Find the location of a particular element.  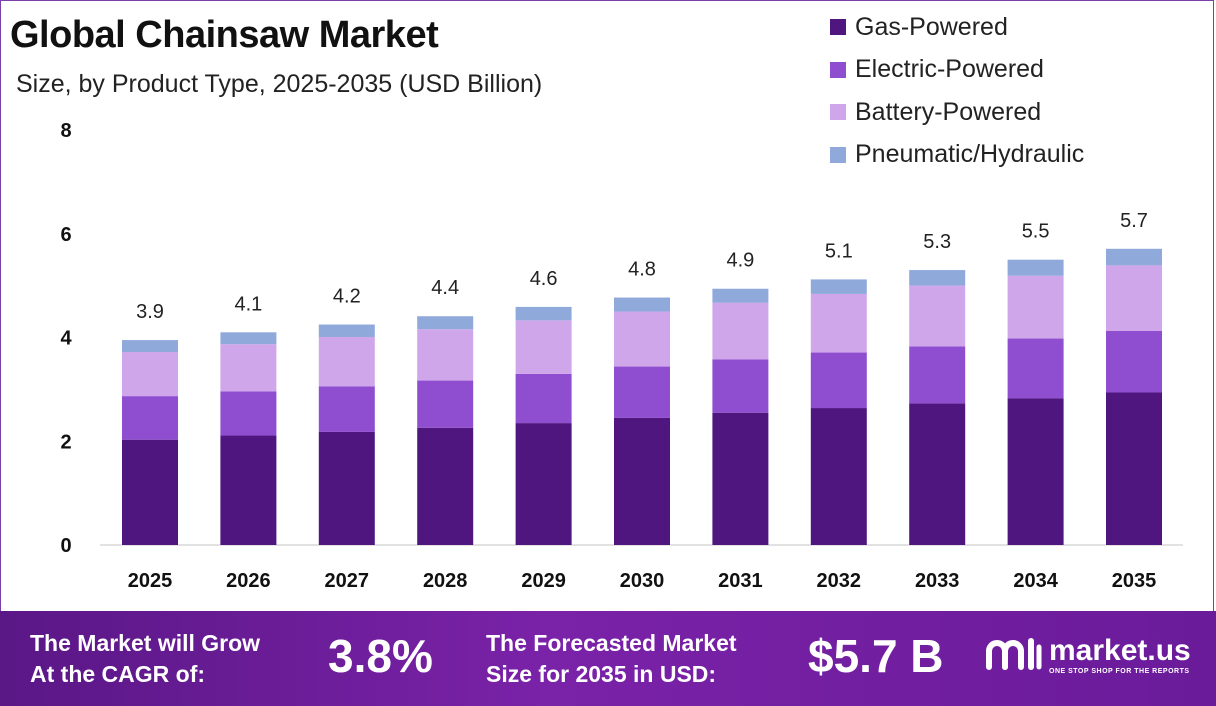

forecast-value: $5.7 B is located at coordinates (876, 656).